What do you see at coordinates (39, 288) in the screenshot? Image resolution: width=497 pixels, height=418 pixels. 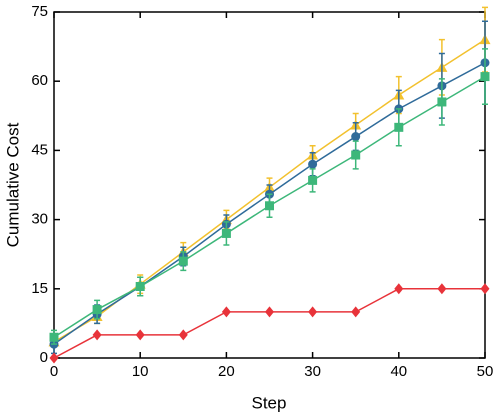 I see `y-tick-label: 15` at bounding box center [39, 288].